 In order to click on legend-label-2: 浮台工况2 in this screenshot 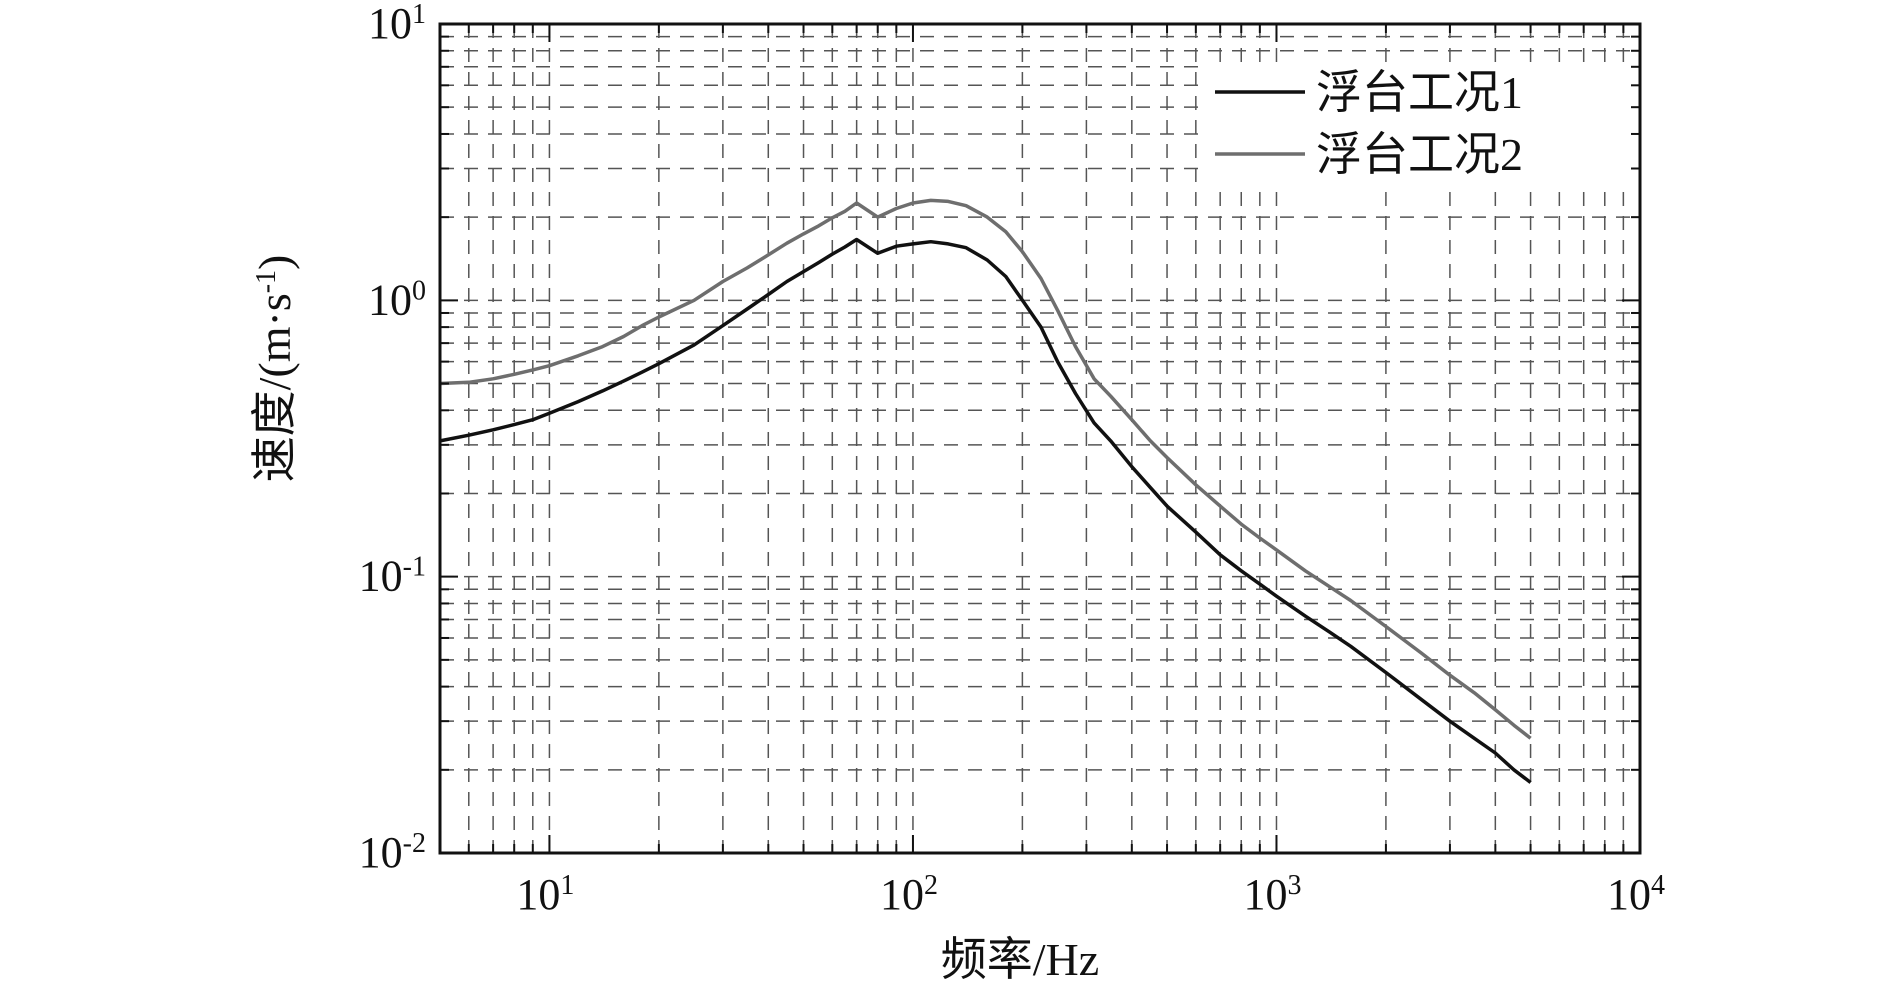, I will do `click(1419, 154)`.